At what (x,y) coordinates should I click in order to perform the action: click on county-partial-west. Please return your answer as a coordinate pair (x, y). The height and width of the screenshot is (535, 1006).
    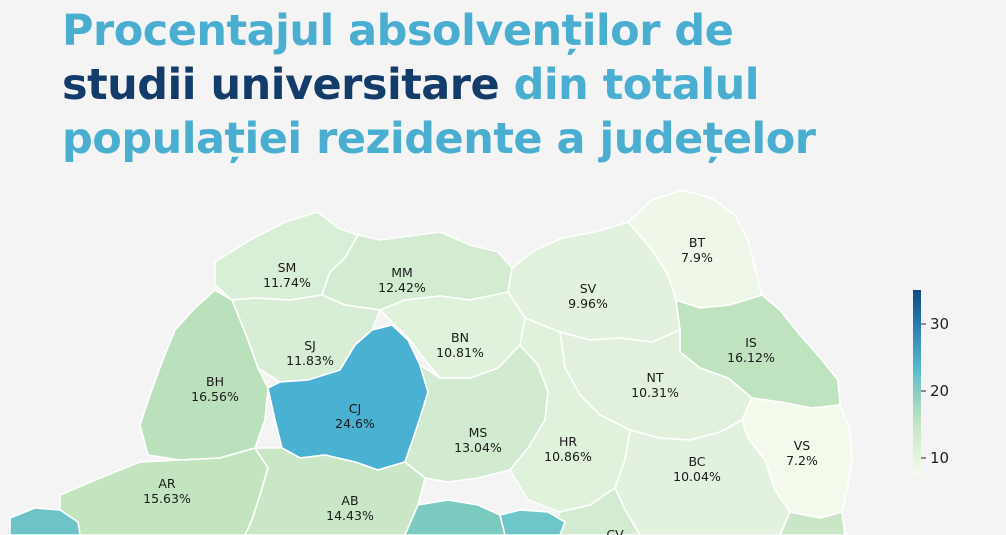
    Looking at the image, I should click on (45, 521).